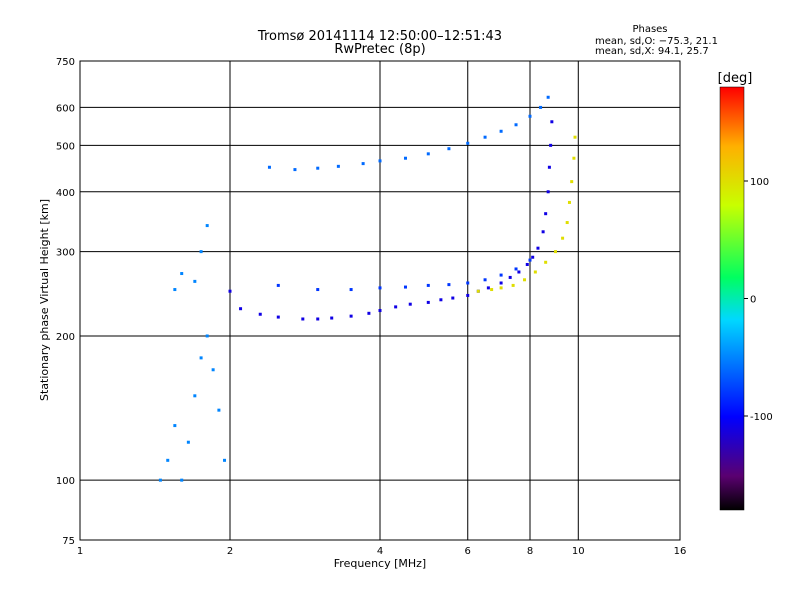 The height and width of the screenshot is (600, 800). I want to click on legend-line-x: mean, sd,X: 94.1, 25.7, so click(652, 51).